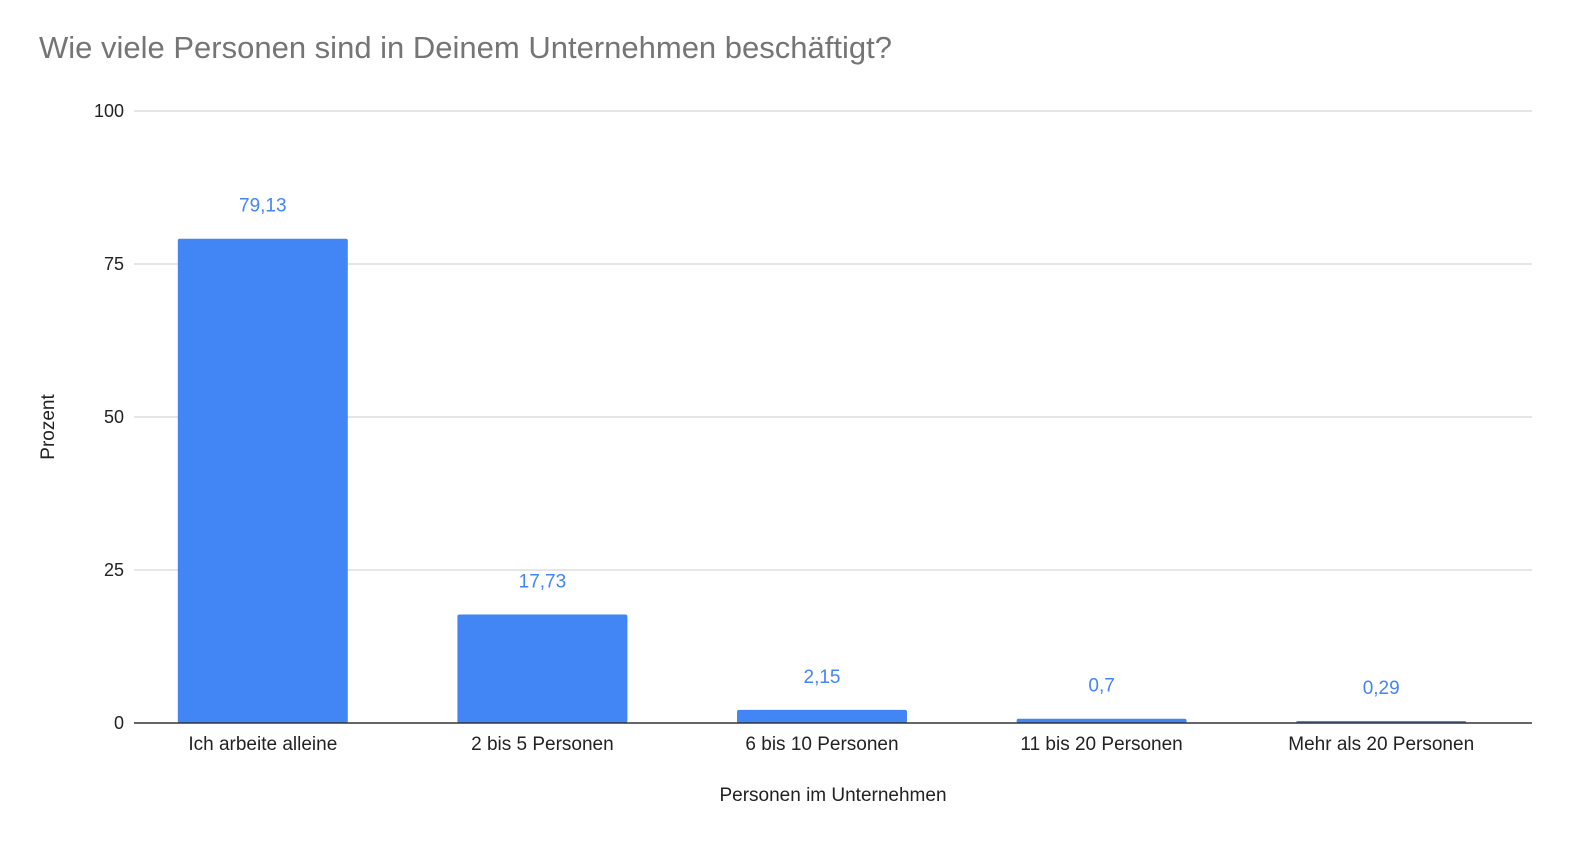 The height and width of the screenshot is (857, 1595). I want to click on y-axis-title: Prozent, so click(48, 427).